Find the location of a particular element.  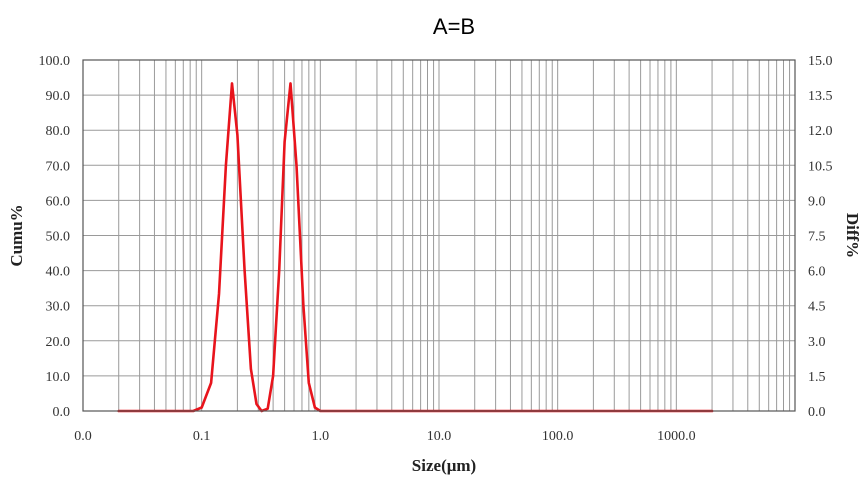

y-left-tick-label-9: 90.0 is located at coordinates (58, 96).